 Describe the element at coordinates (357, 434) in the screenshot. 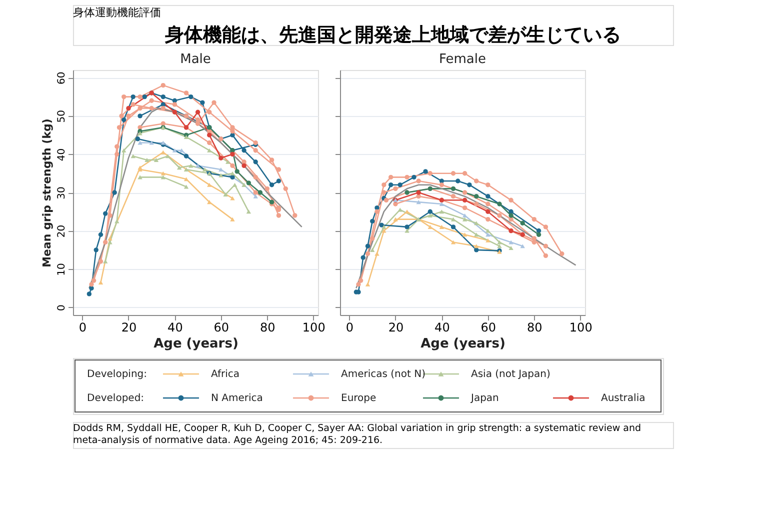

I see `text: Dodds RM, Syddall HE, Cooper R, Kuh D, Cooper C, Sayer AA: Global variation in grip strength: a systematic review and meta-analysis of normative data. Age Ageing 2016; 45: 209-216.` at that location.